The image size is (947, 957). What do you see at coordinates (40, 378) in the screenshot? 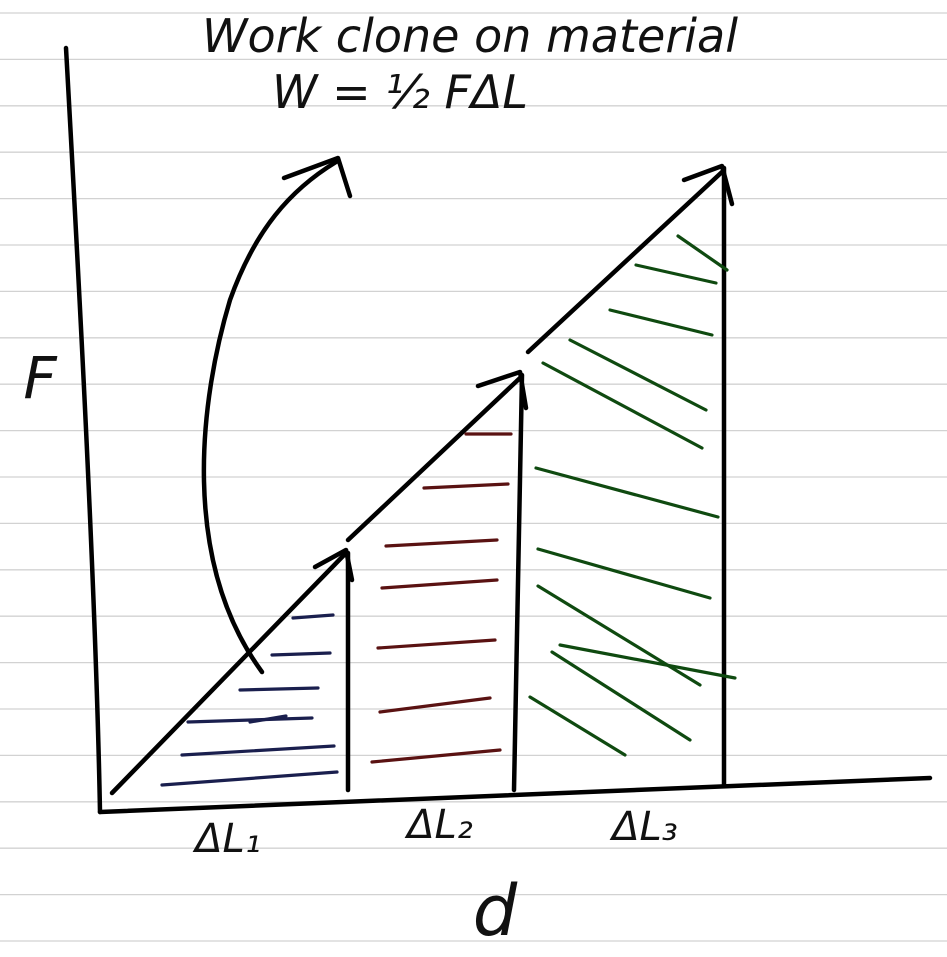
I see `y-axis-label: F` at bounding box center [40, 378].